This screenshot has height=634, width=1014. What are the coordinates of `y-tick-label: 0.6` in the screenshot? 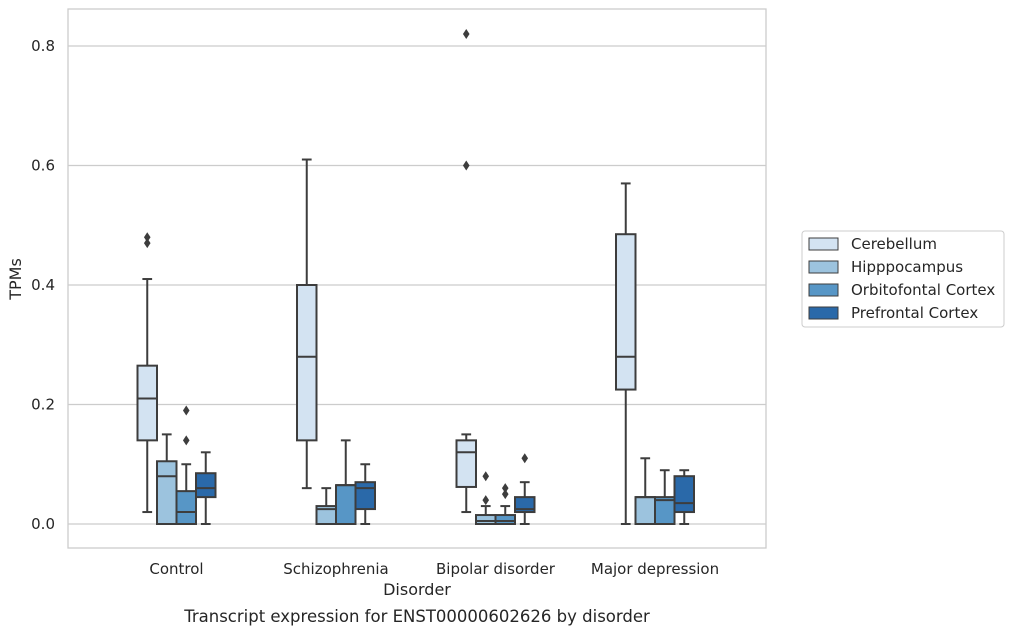 It's located at (43, 166).